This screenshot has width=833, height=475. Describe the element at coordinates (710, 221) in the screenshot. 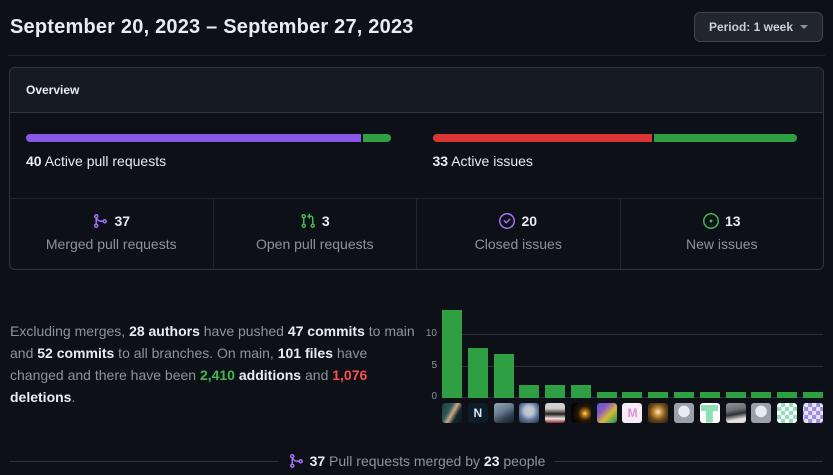

I see `issue-opened-icon` at that location.